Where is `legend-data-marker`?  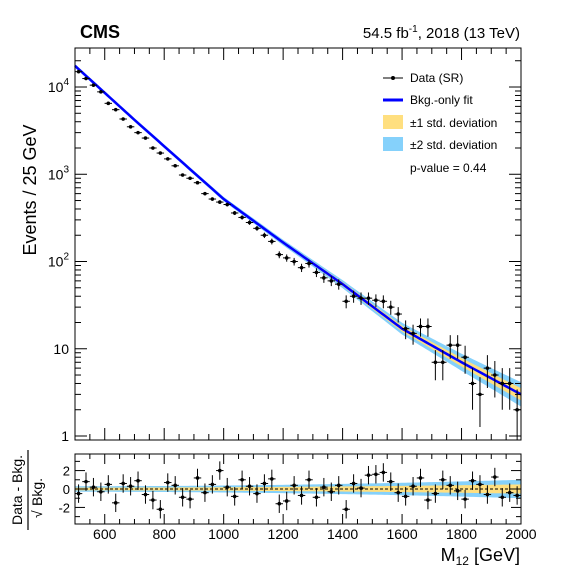
legend-data-marker is located at coordinates (393, 78).